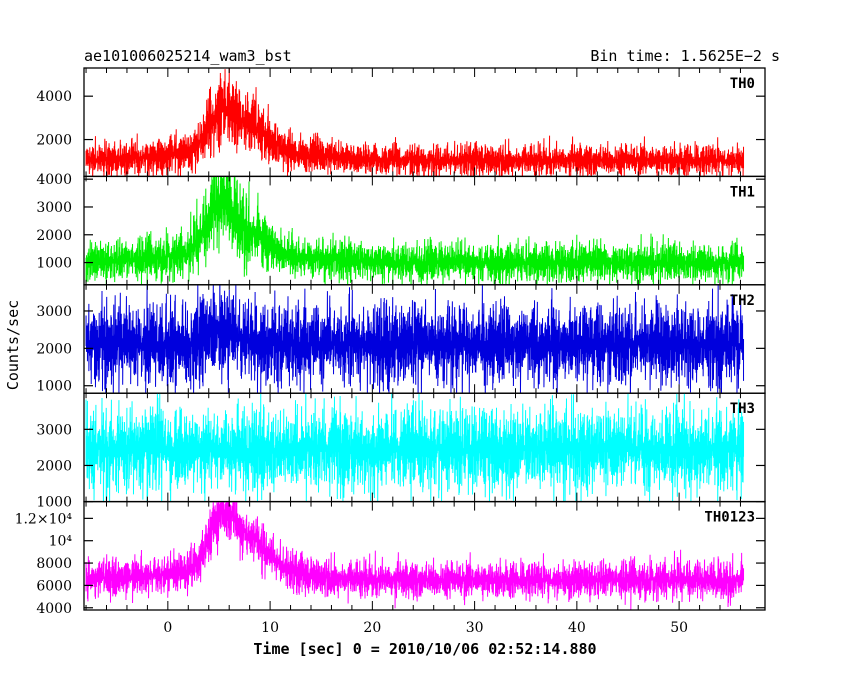 The height and width of the screenshot is (680, 850). Describe the element at coordinates (685, 56) in the screenshot. I see `chart-title-right: Bin time: 1.5625E−2 s` at that location.